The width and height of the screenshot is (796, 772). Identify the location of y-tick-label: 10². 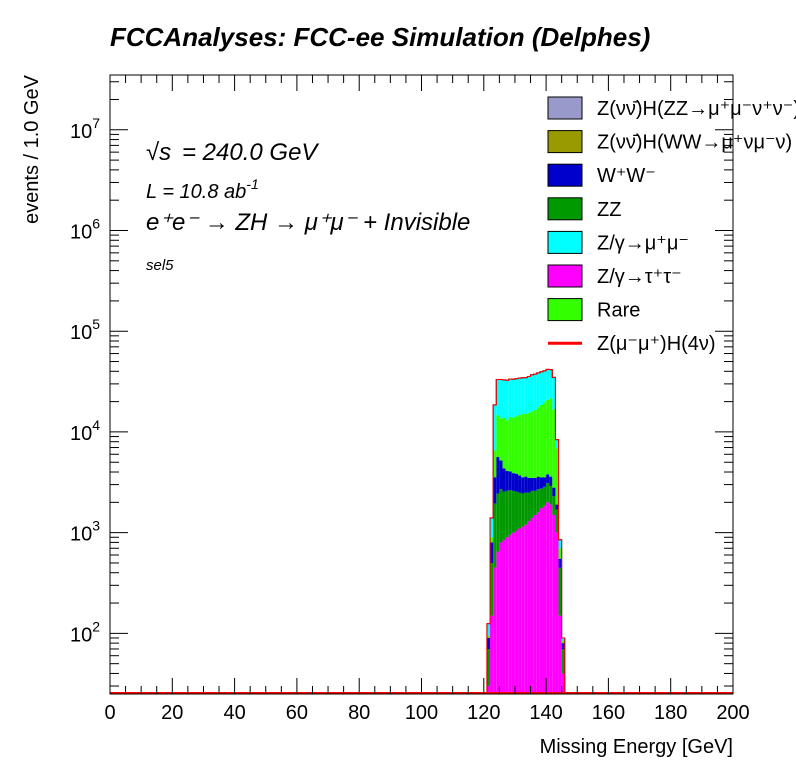
(85, 632).